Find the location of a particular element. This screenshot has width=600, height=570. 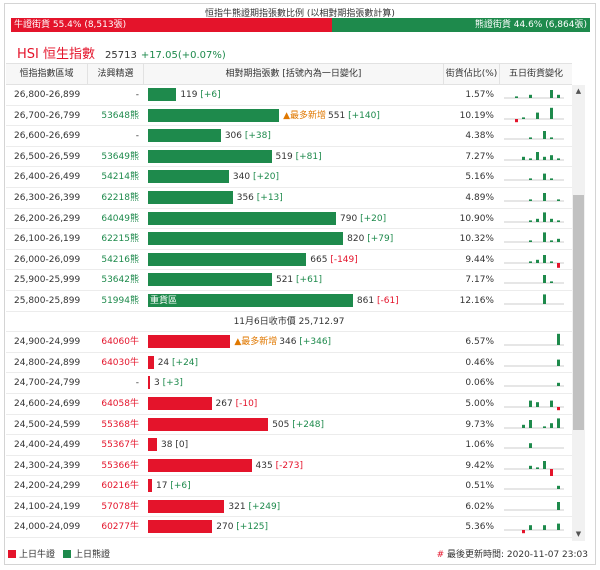

warrant-code: 60277牛 is located at coordinates (120, 527).